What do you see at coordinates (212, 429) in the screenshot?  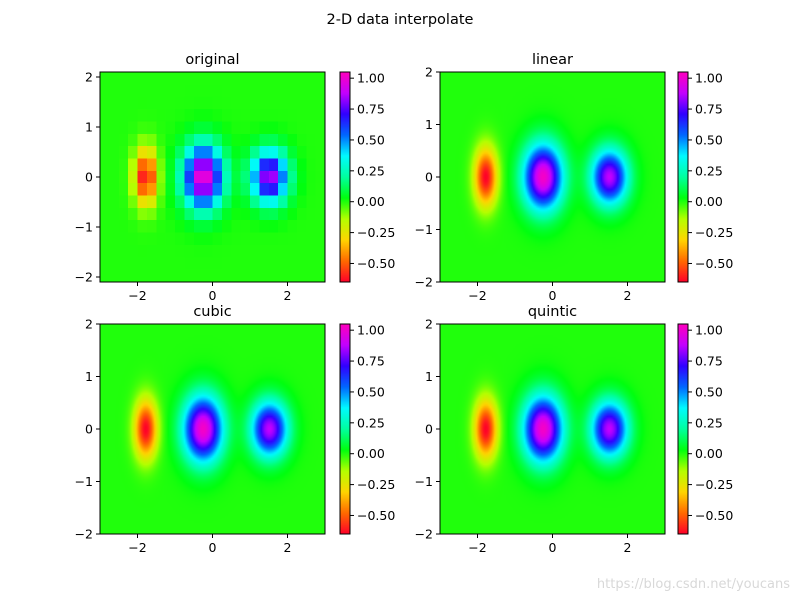 I see `heatmap-cubic` at bounding box center [212, 429].